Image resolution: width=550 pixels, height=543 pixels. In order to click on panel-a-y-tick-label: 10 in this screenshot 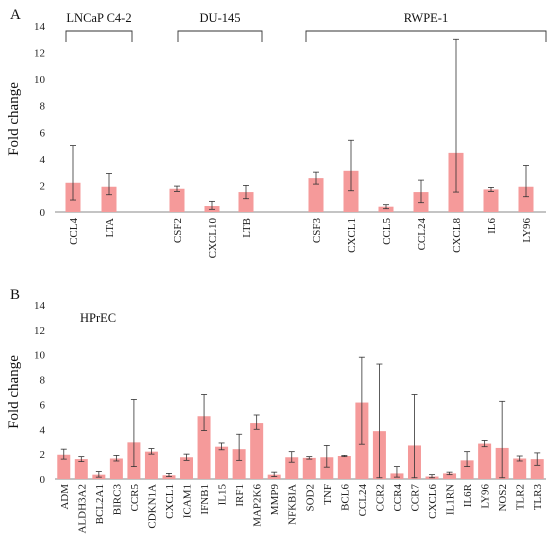, I will do `click(40, 80)`.